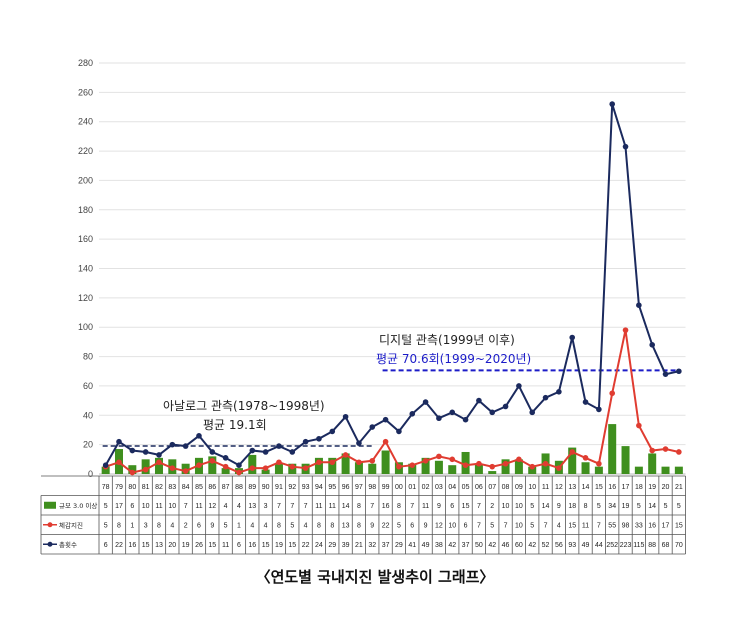  Describe the element at coordinates (50, 505) in the screenshot. I see `legend-bar-swatch` at that location.